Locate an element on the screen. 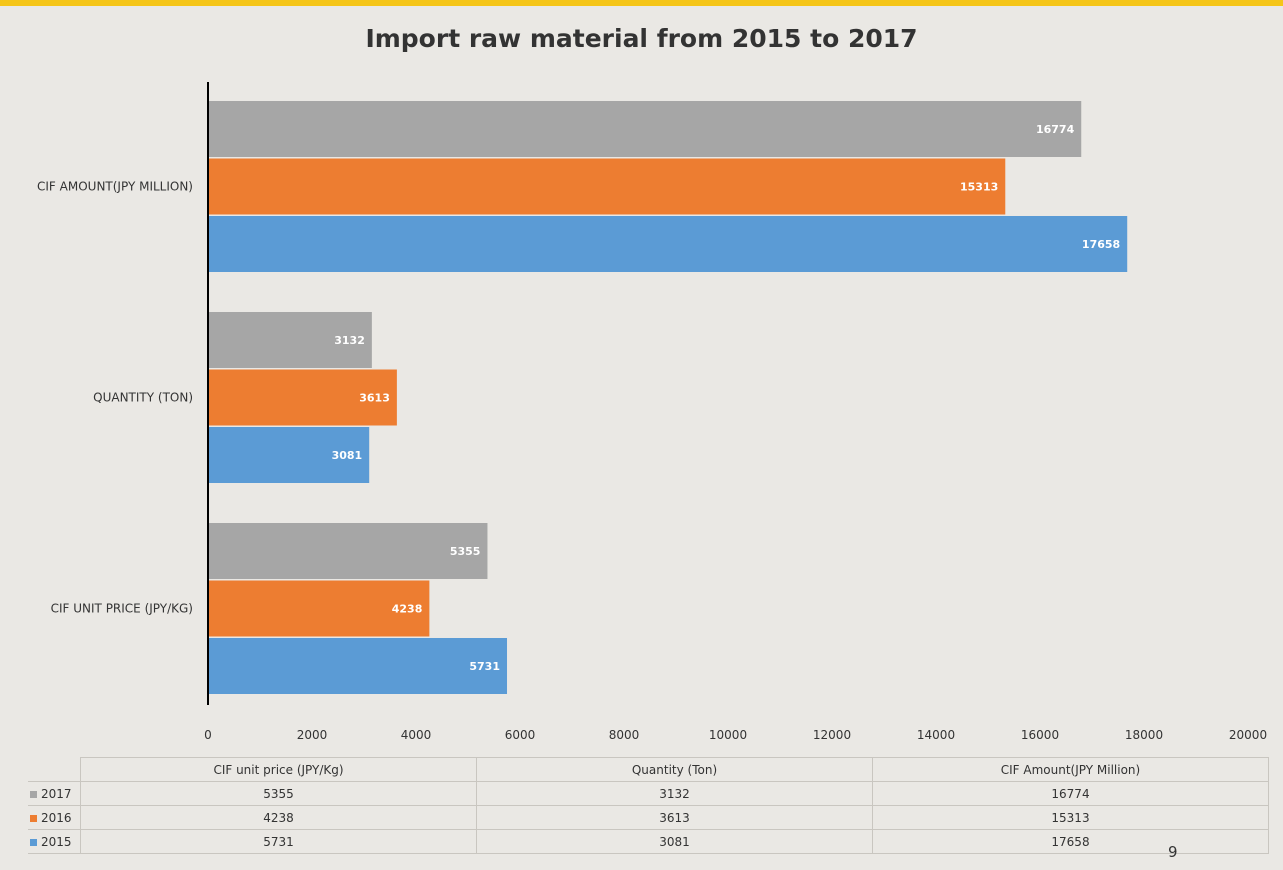 The width and height of the screenshot is (1283, 870). table-row-label: 2015 is located at coordinates (54, 841).